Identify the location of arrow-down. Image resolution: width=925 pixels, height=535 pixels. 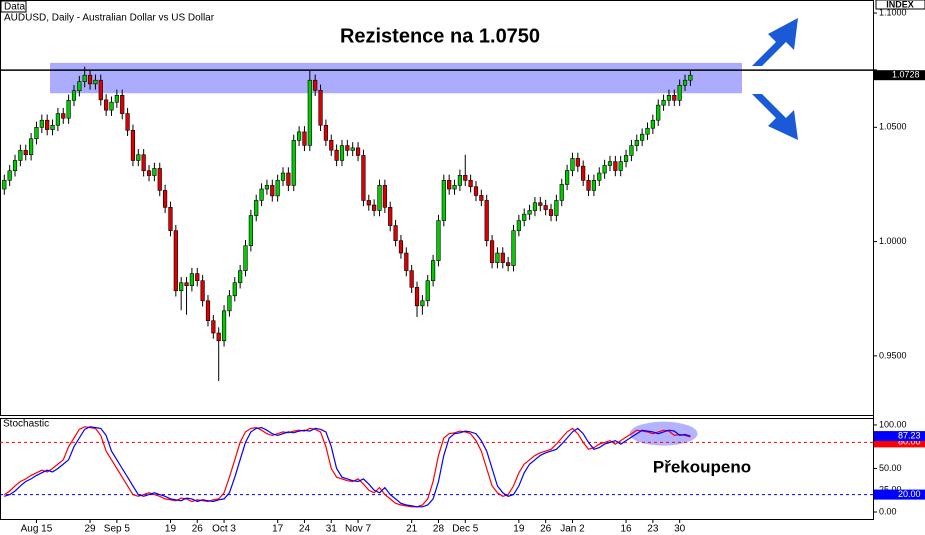
(775, 117).